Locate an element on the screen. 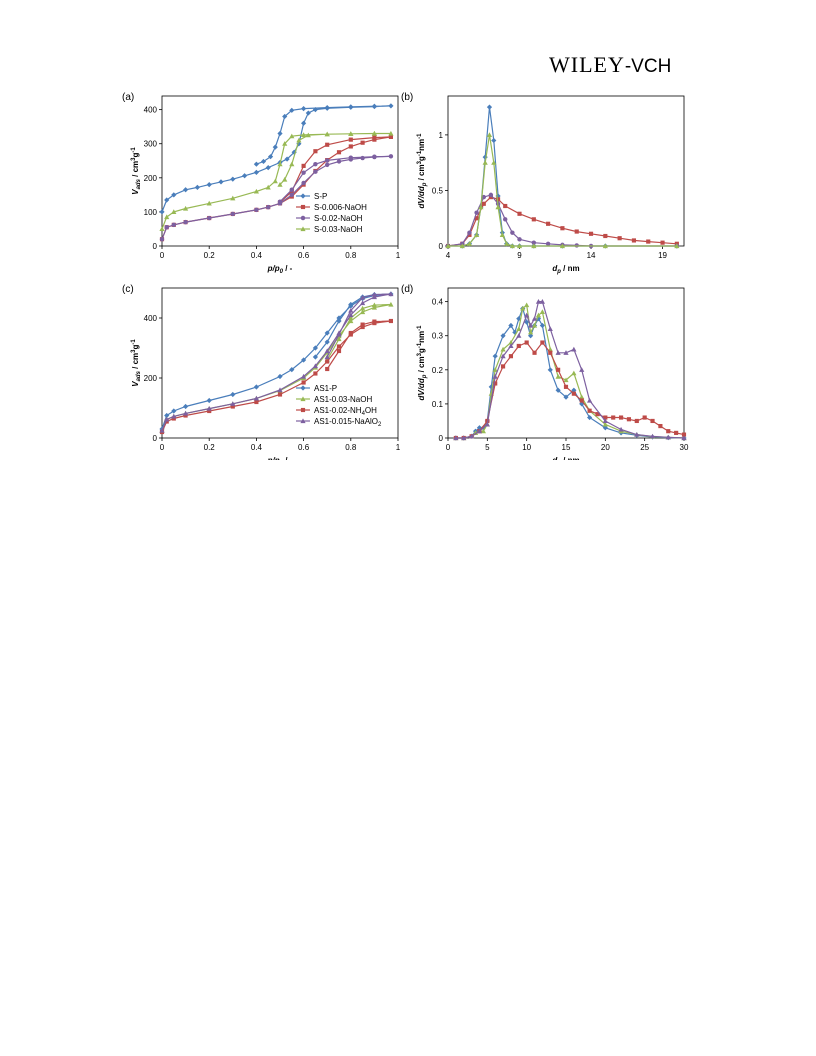  legend-label: AS1-0.015-NaAlO2 is located at coordinates (348, 422).